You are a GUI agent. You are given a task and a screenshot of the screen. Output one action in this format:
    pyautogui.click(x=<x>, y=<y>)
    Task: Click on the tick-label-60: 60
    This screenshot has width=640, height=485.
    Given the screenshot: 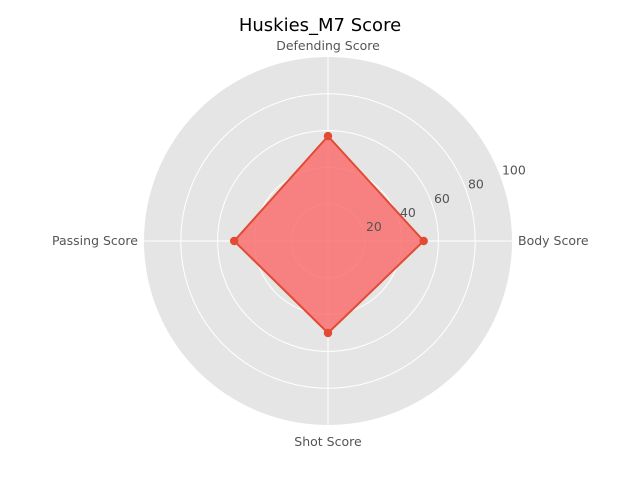 What is the action you would take?
    pyautogui.click(x=442, y=198)
    